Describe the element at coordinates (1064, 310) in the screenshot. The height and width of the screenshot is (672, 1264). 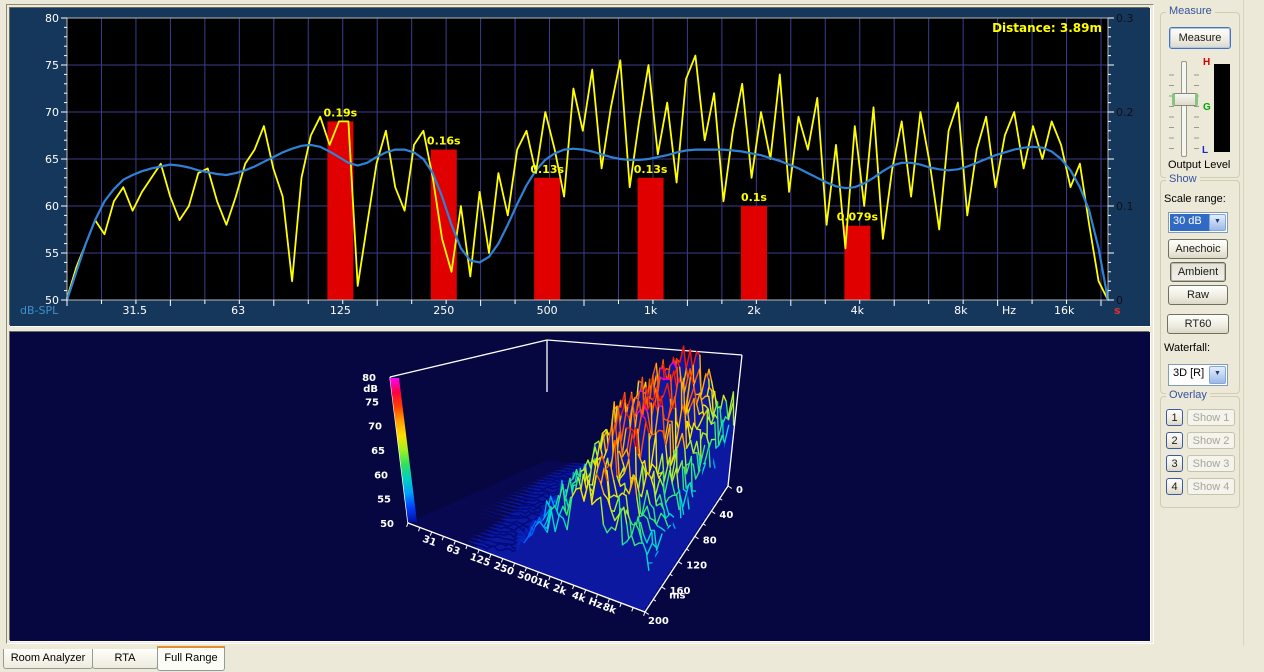
I see `svg-text: 16k` at that location.